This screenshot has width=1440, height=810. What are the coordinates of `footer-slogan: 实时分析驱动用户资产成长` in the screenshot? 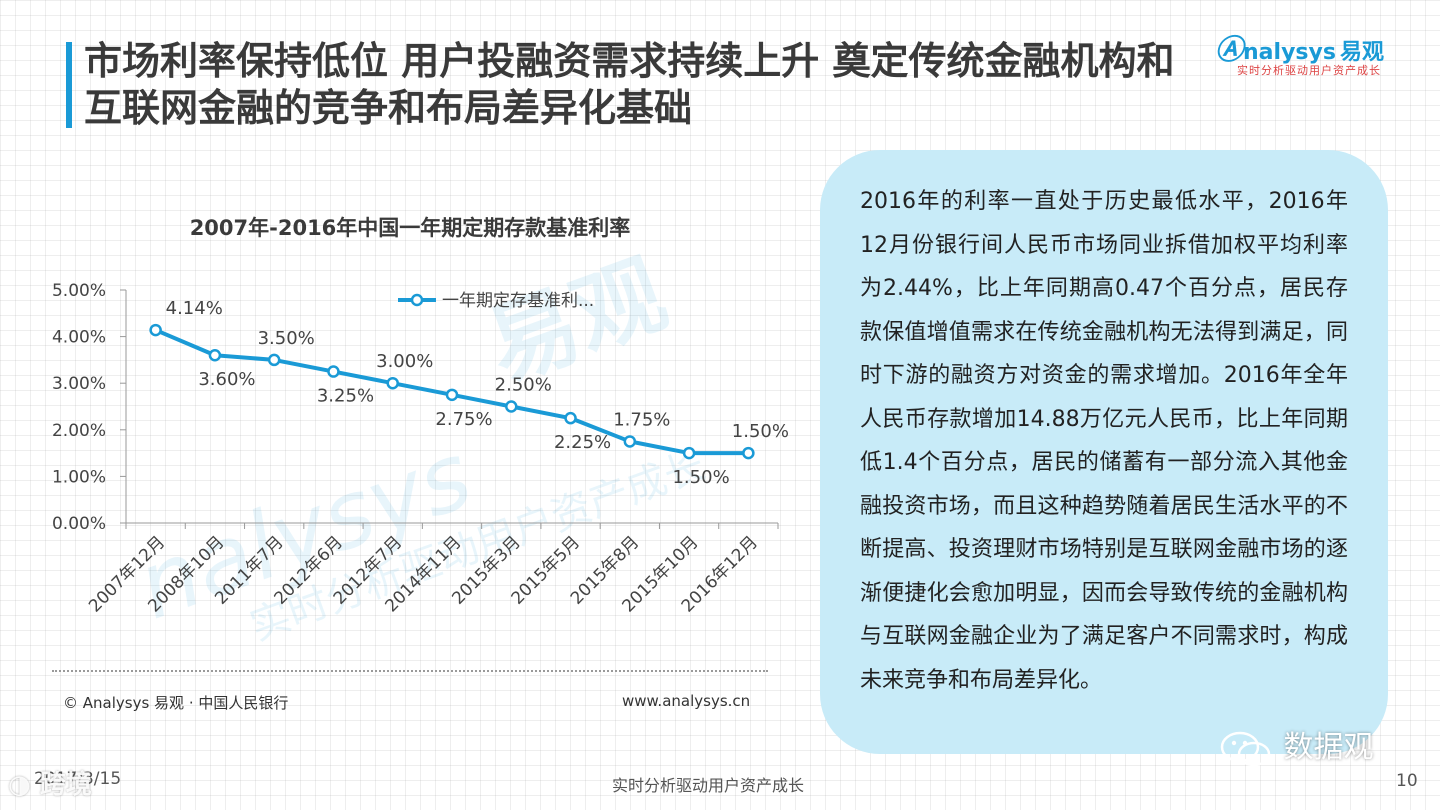 It's located at (708, 785).